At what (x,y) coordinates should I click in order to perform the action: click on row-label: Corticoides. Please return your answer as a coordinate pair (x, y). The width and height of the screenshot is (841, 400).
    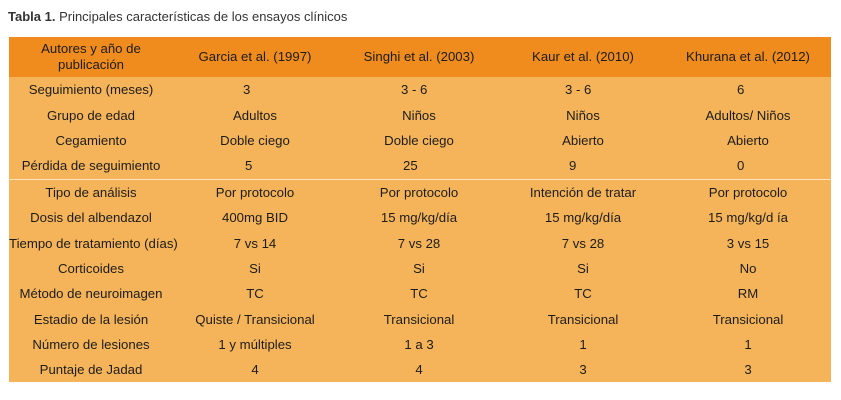
    Looking at the image, I should click on (91, 268).